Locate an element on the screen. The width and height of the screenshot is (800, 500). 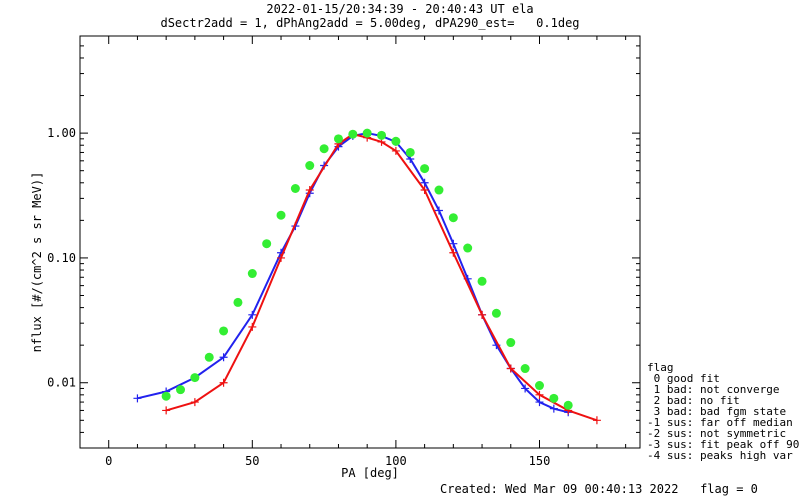
y-tick-label: 1.00 is located at coordinates (61, 133).